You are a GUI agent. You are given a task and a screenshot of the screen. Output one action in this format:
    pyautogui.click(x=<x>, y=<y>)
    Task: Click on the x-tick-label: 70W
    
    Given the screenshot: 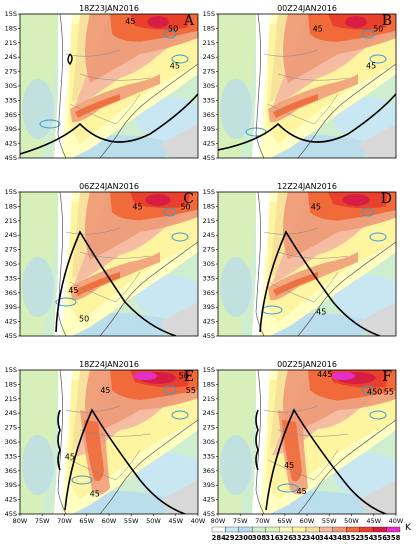 What is the action you would take?
    pyautogui.click(x=64, y=521)
    